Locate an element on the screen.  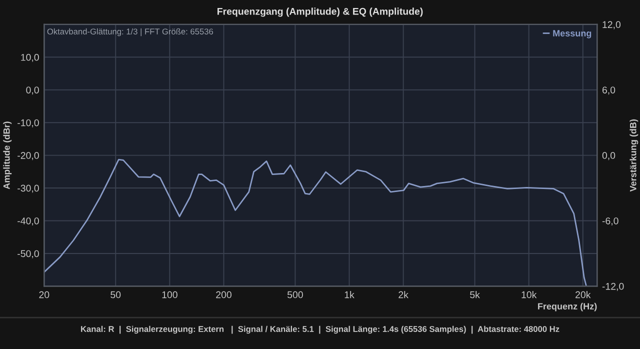
y-tick-label: 0,0 is located at coordinates (32, 90).